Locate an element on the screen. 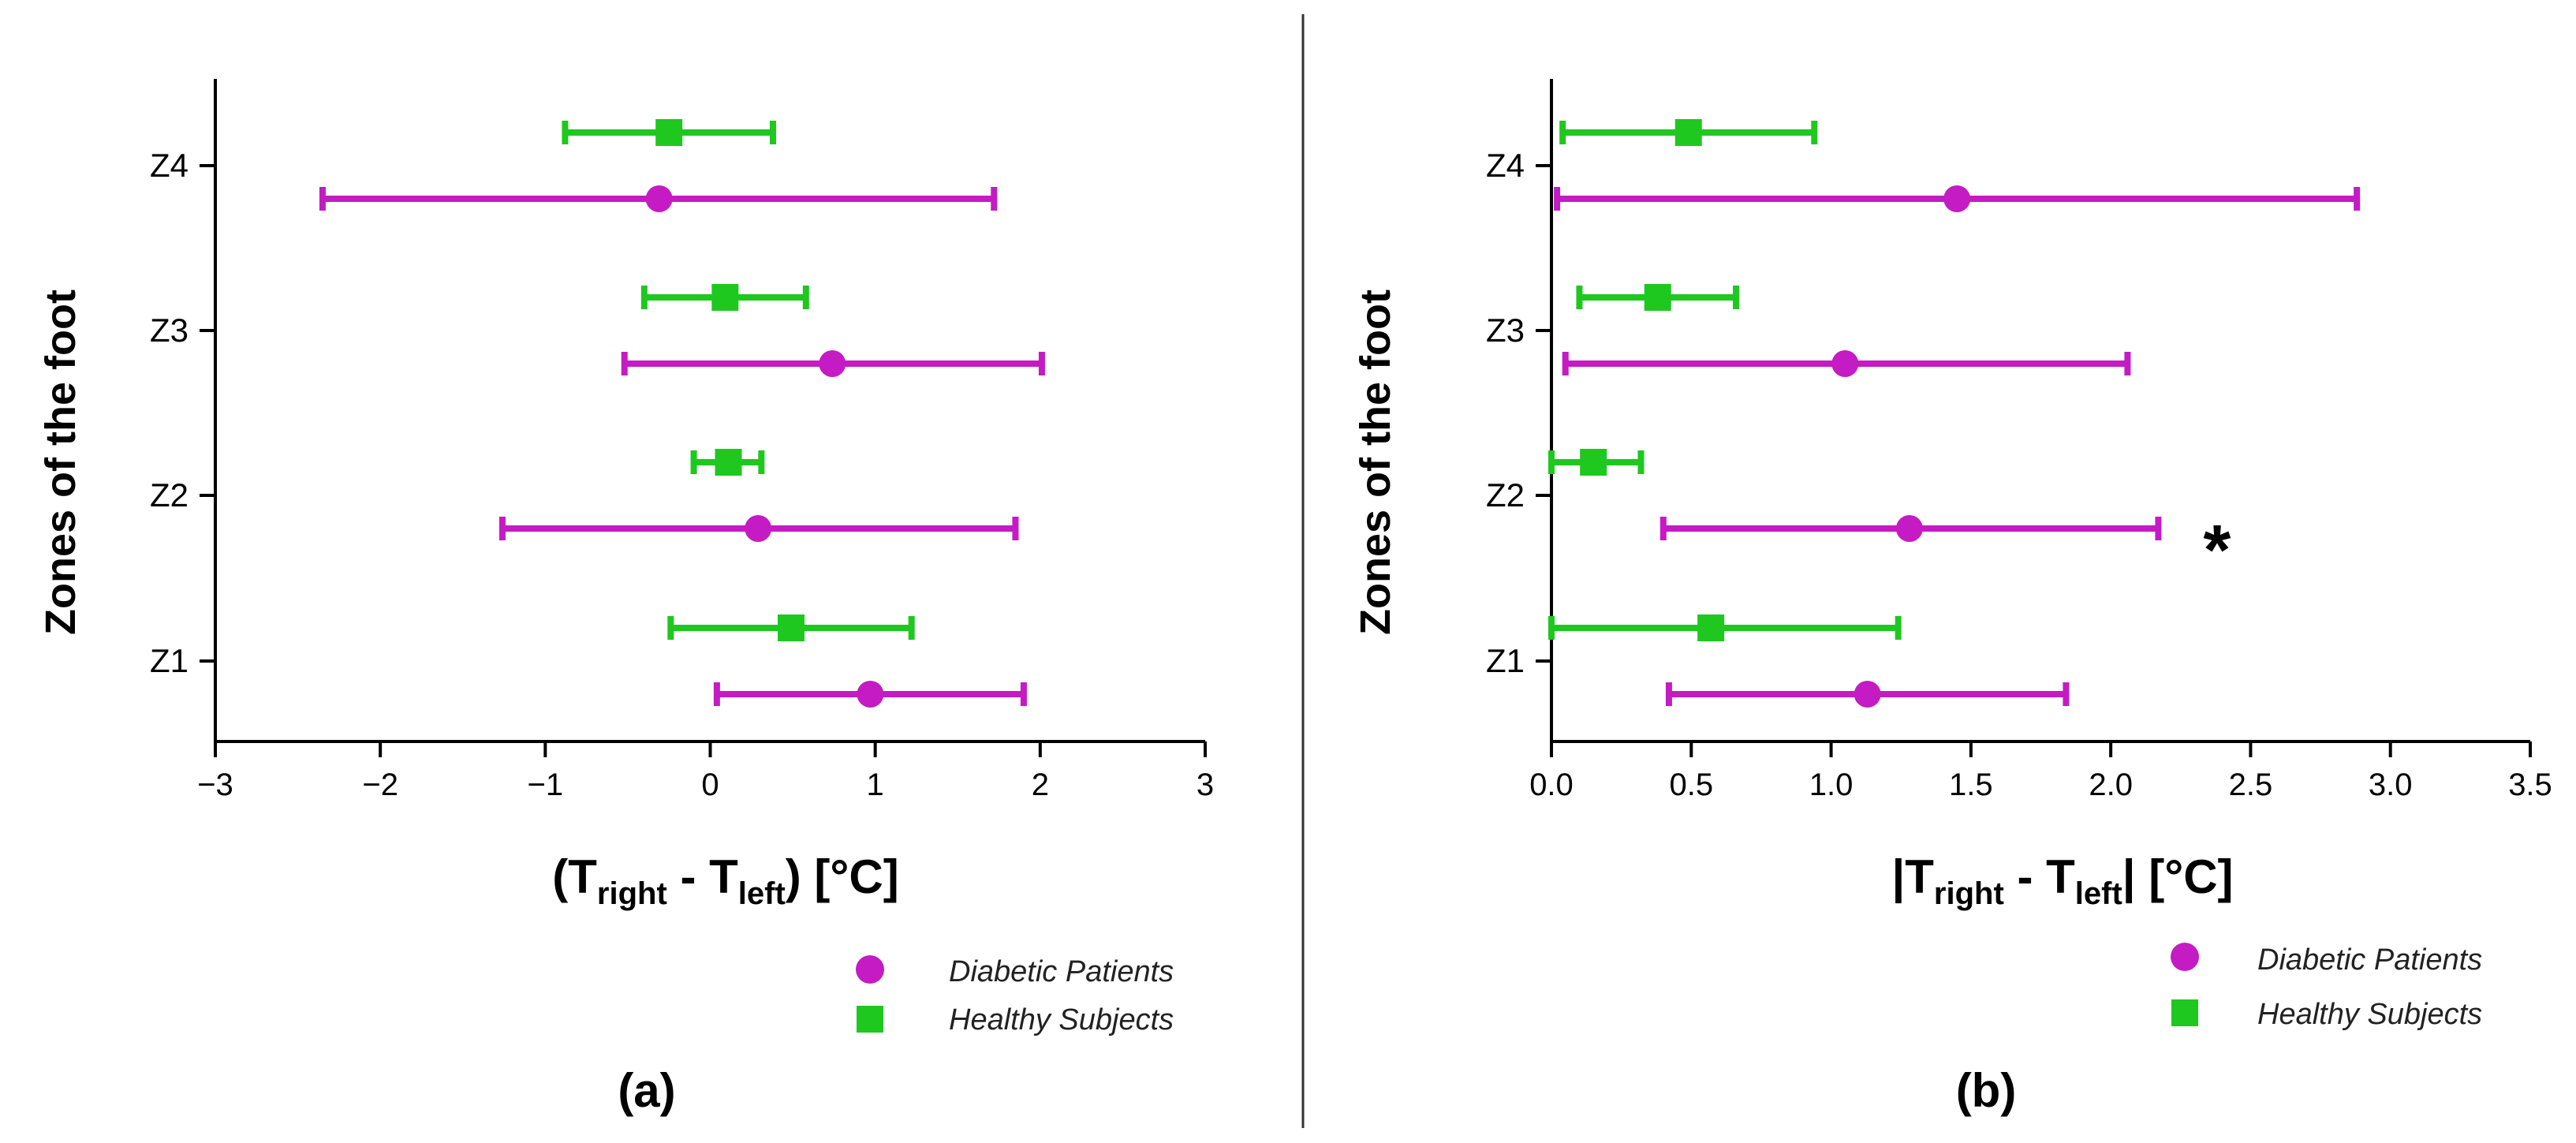 The width and height of the screenshot is (2576, 1143). panel-a-xlabel-sub-left: left is located at coordinates (762, 893).